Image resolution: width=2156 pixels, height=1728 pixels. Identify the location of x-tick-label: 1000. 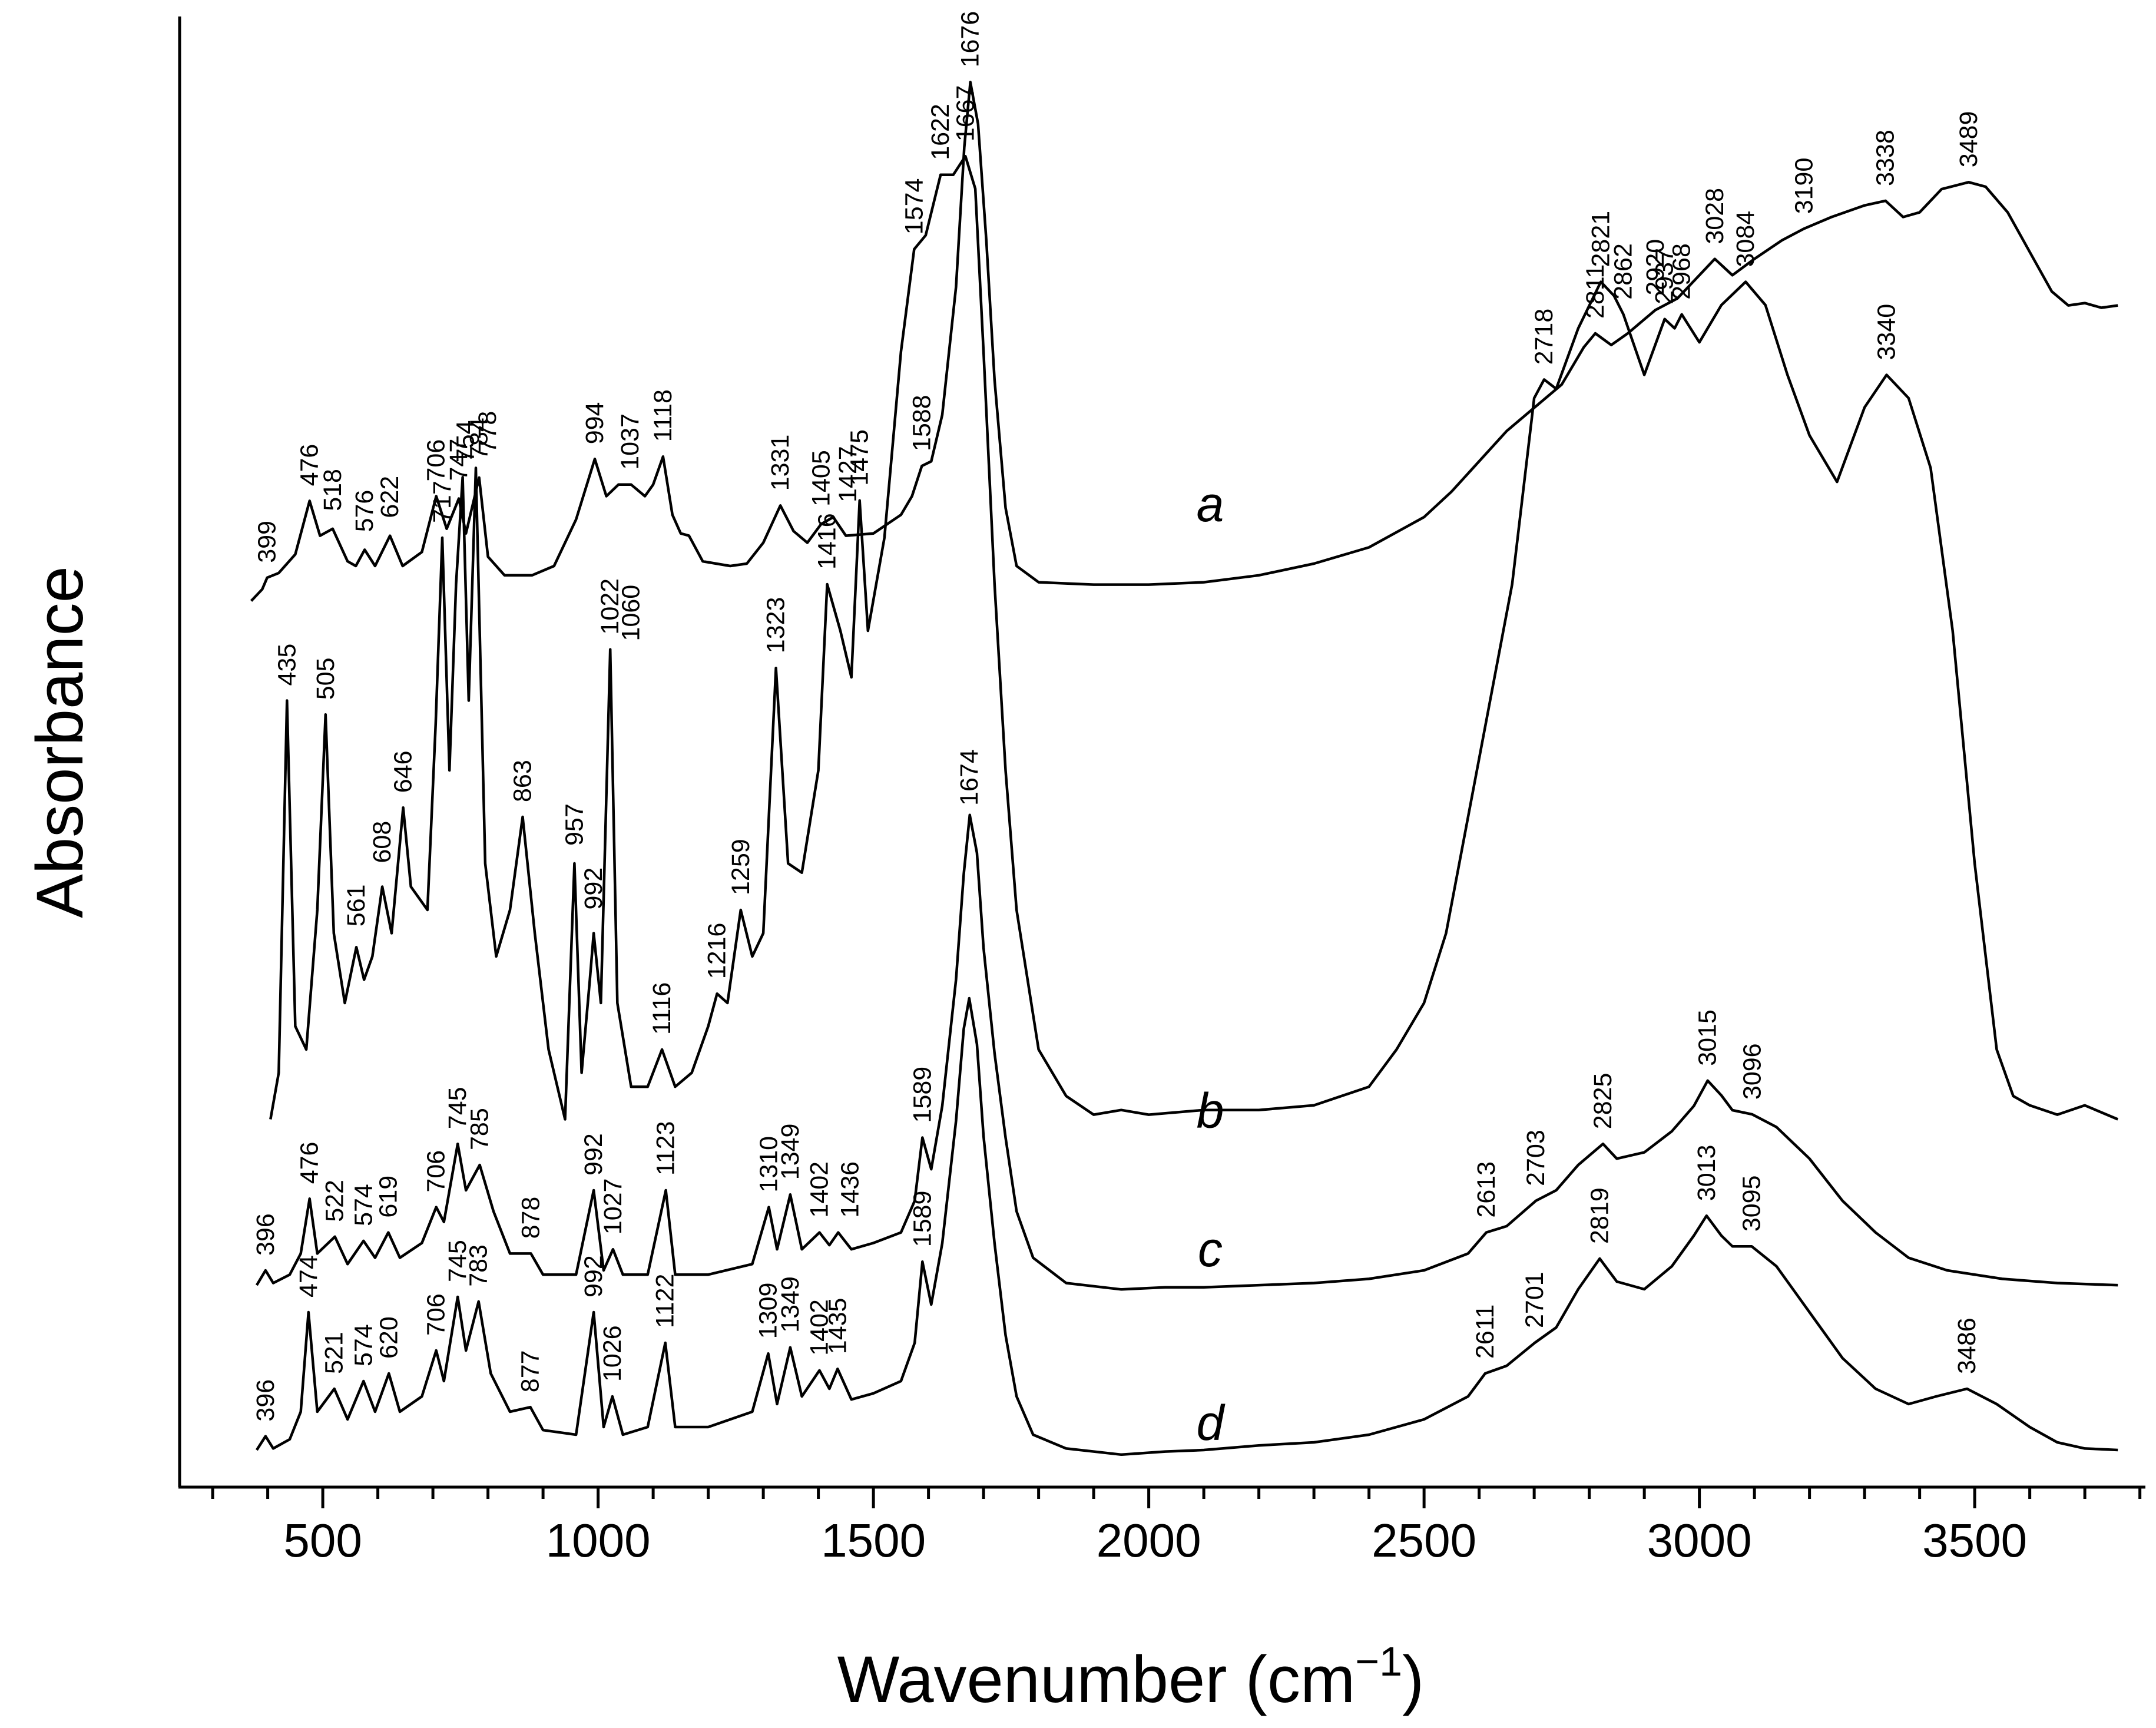
(598, 1540).